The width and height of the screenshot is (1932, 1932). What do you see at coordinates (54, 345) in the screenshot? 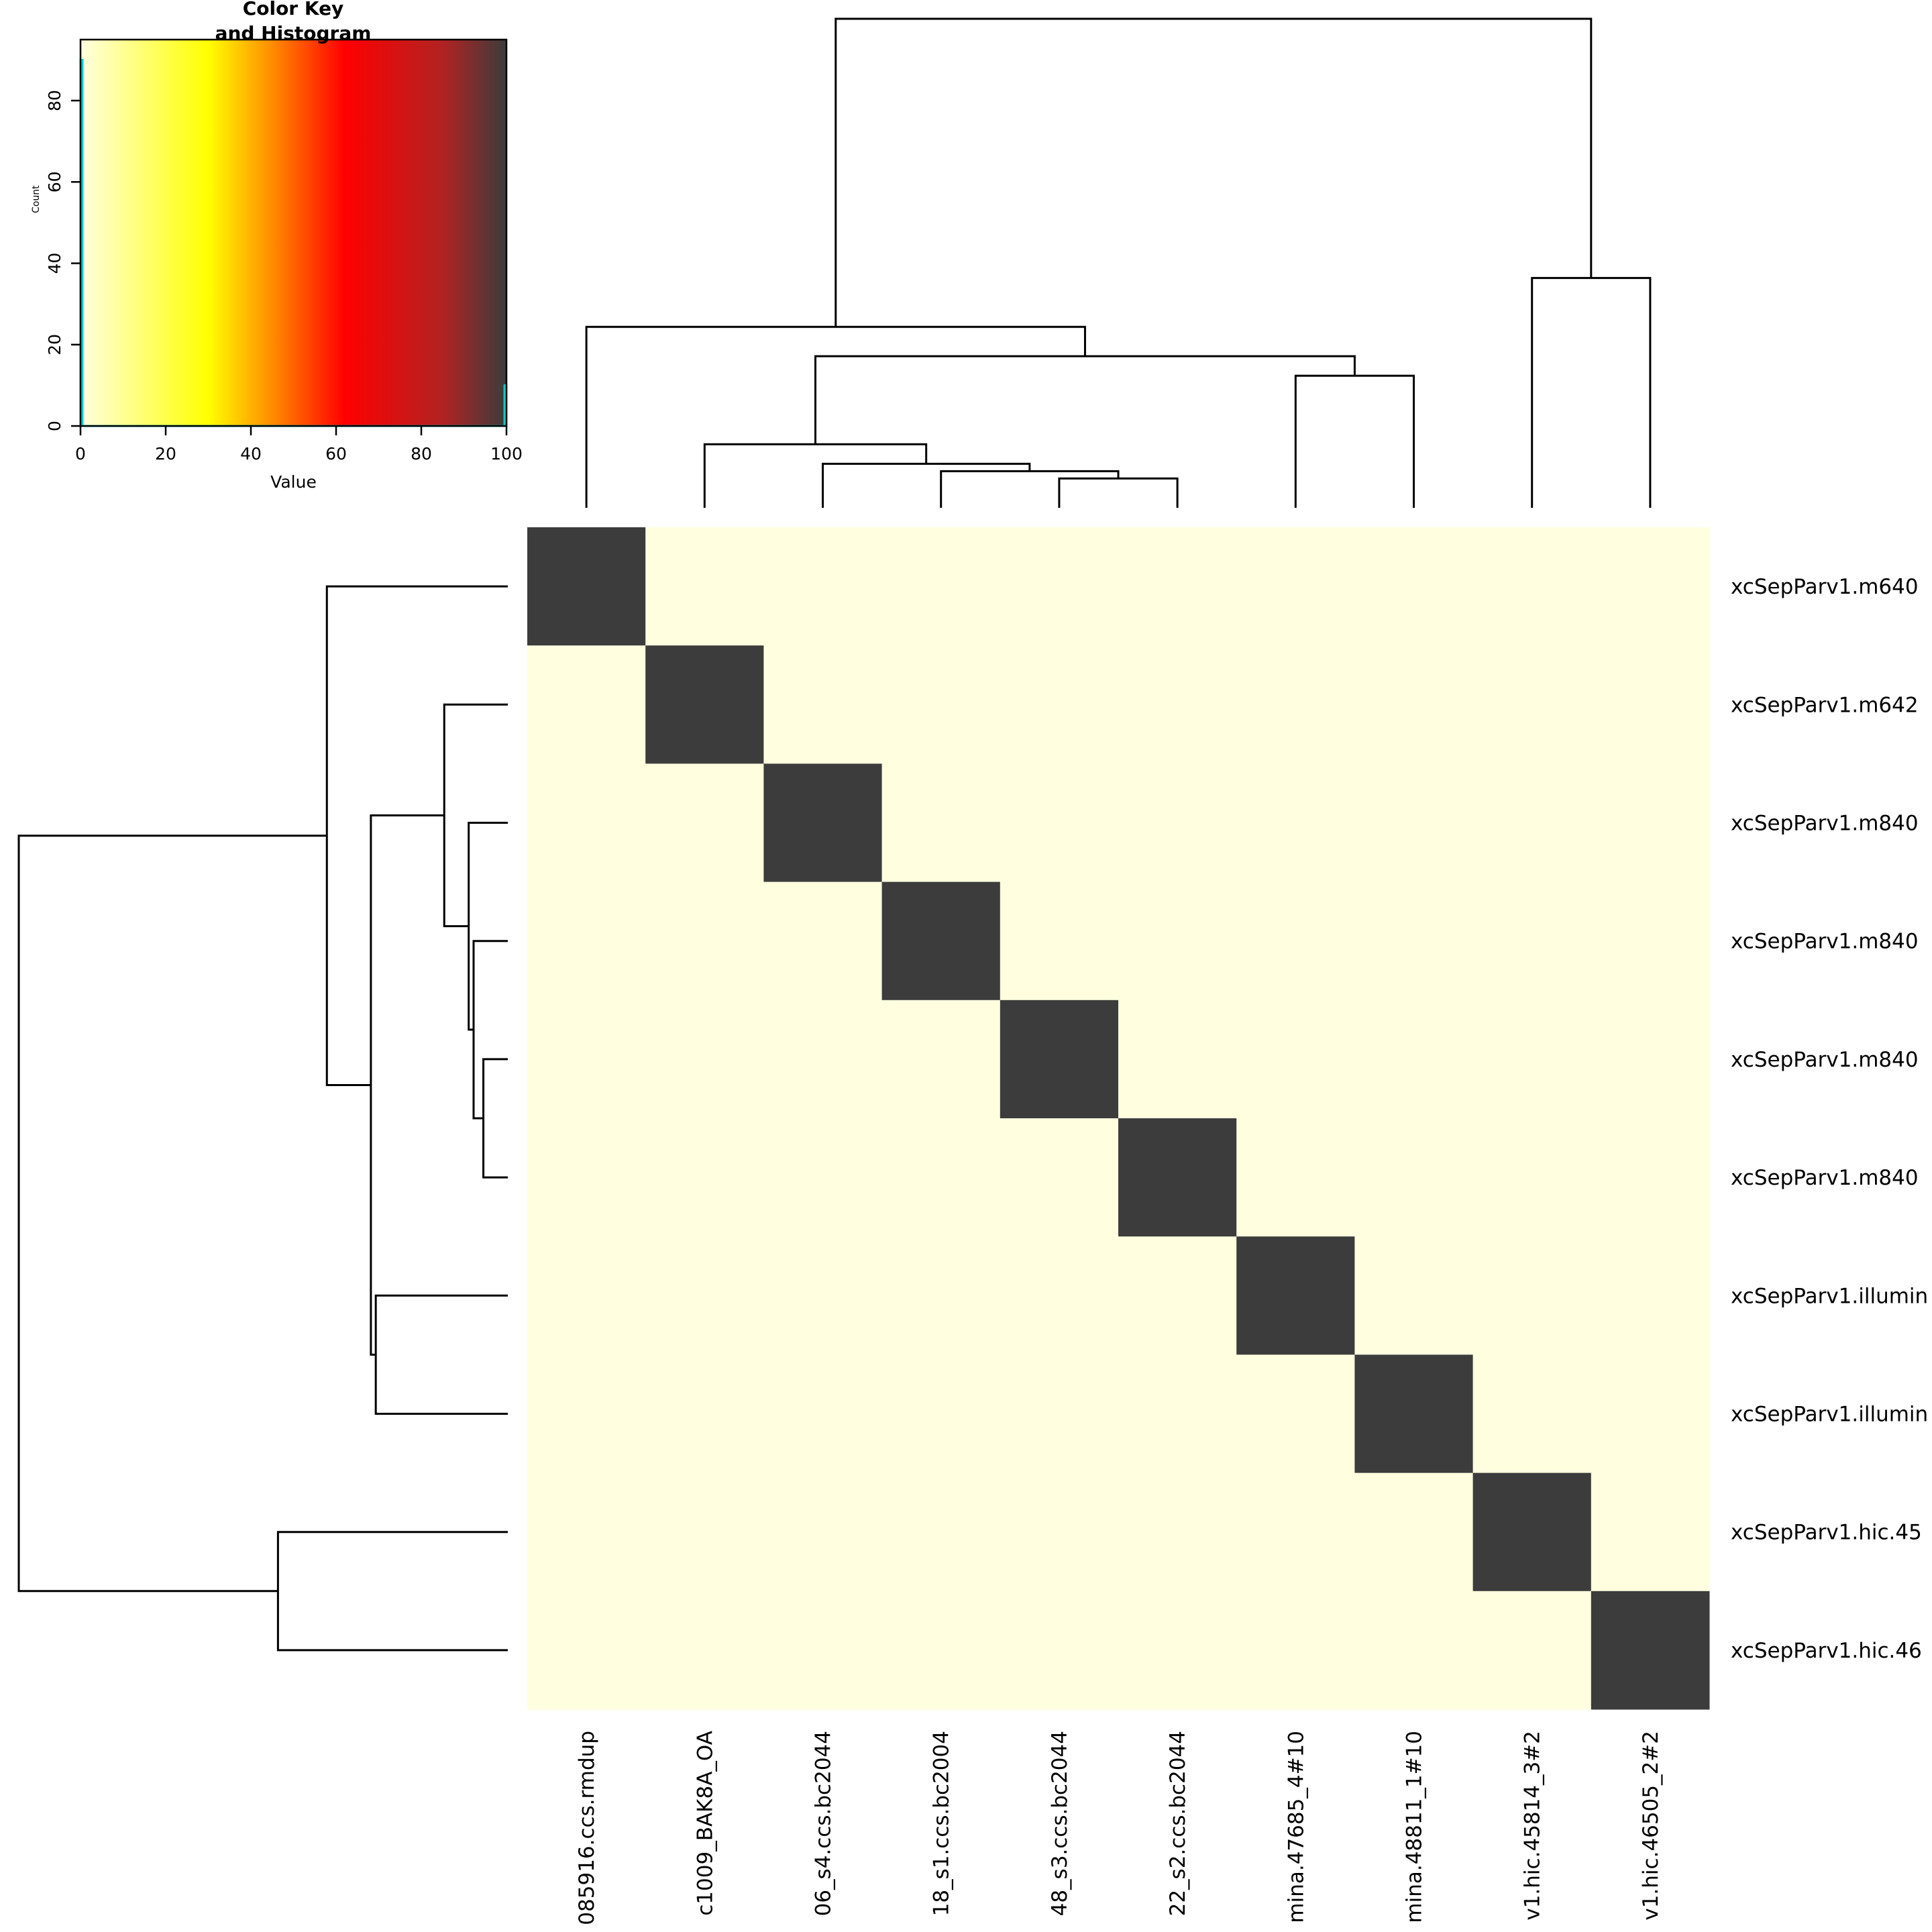
I see `y-tick-label: 20` at bounding box center [54, 345].